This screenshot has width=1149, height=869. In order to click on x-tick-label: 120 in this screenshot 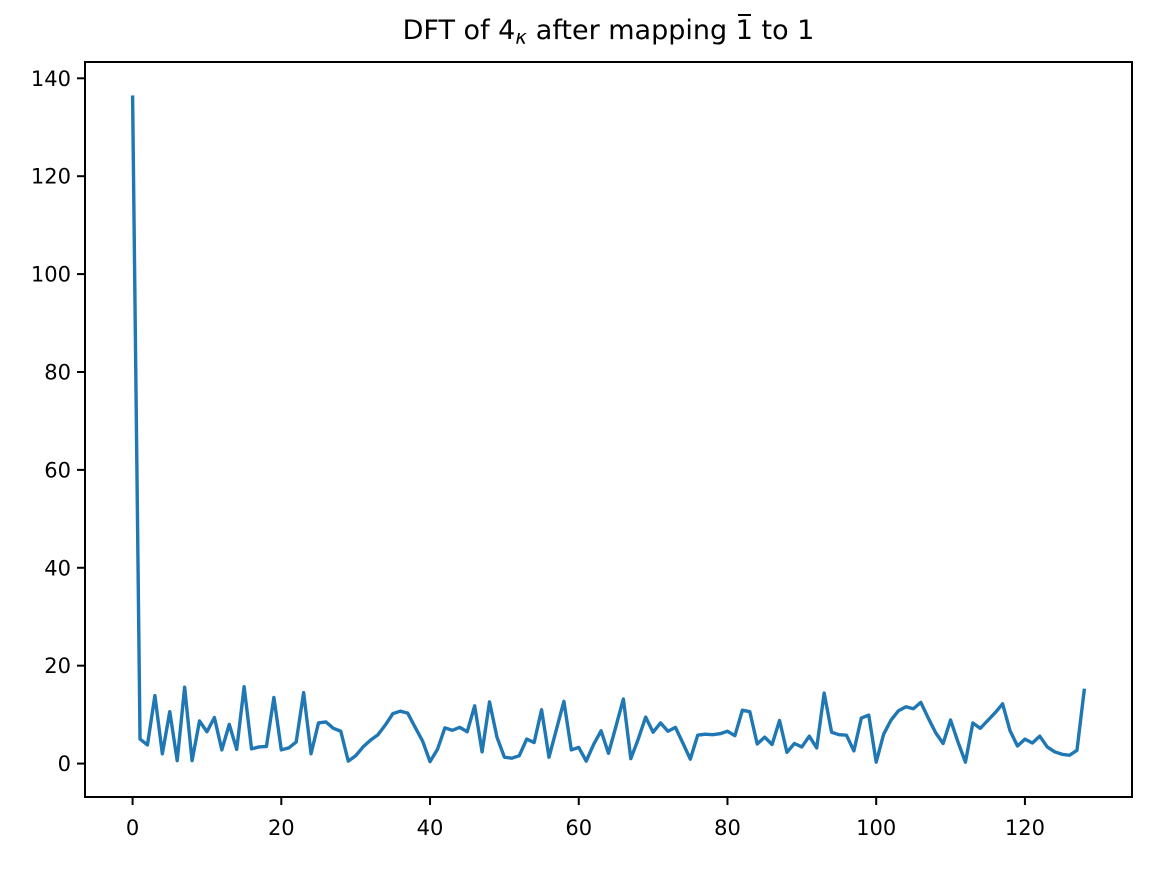, I will do `click(1025, 828)`.